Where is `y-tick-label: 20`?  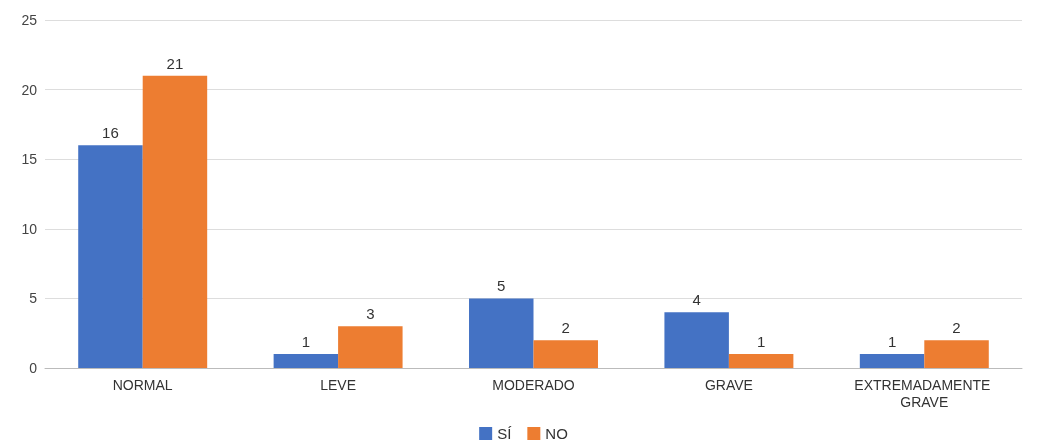 y-tick-label: 20 is located at coordinates (29, 89).